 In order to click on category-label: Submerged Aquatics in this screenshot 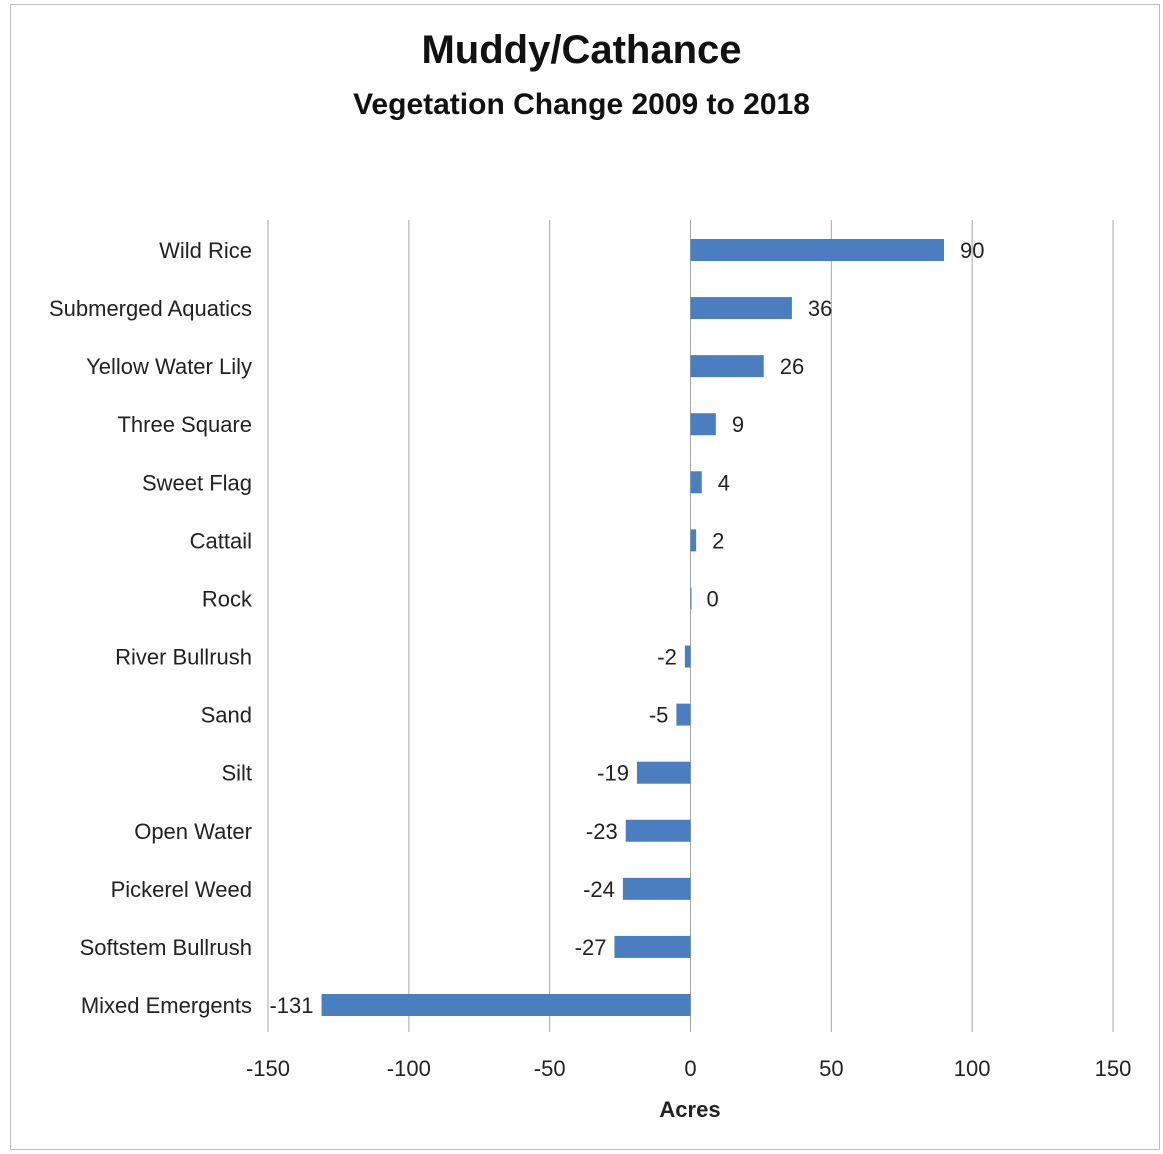, I will do `click(150, 308)`.